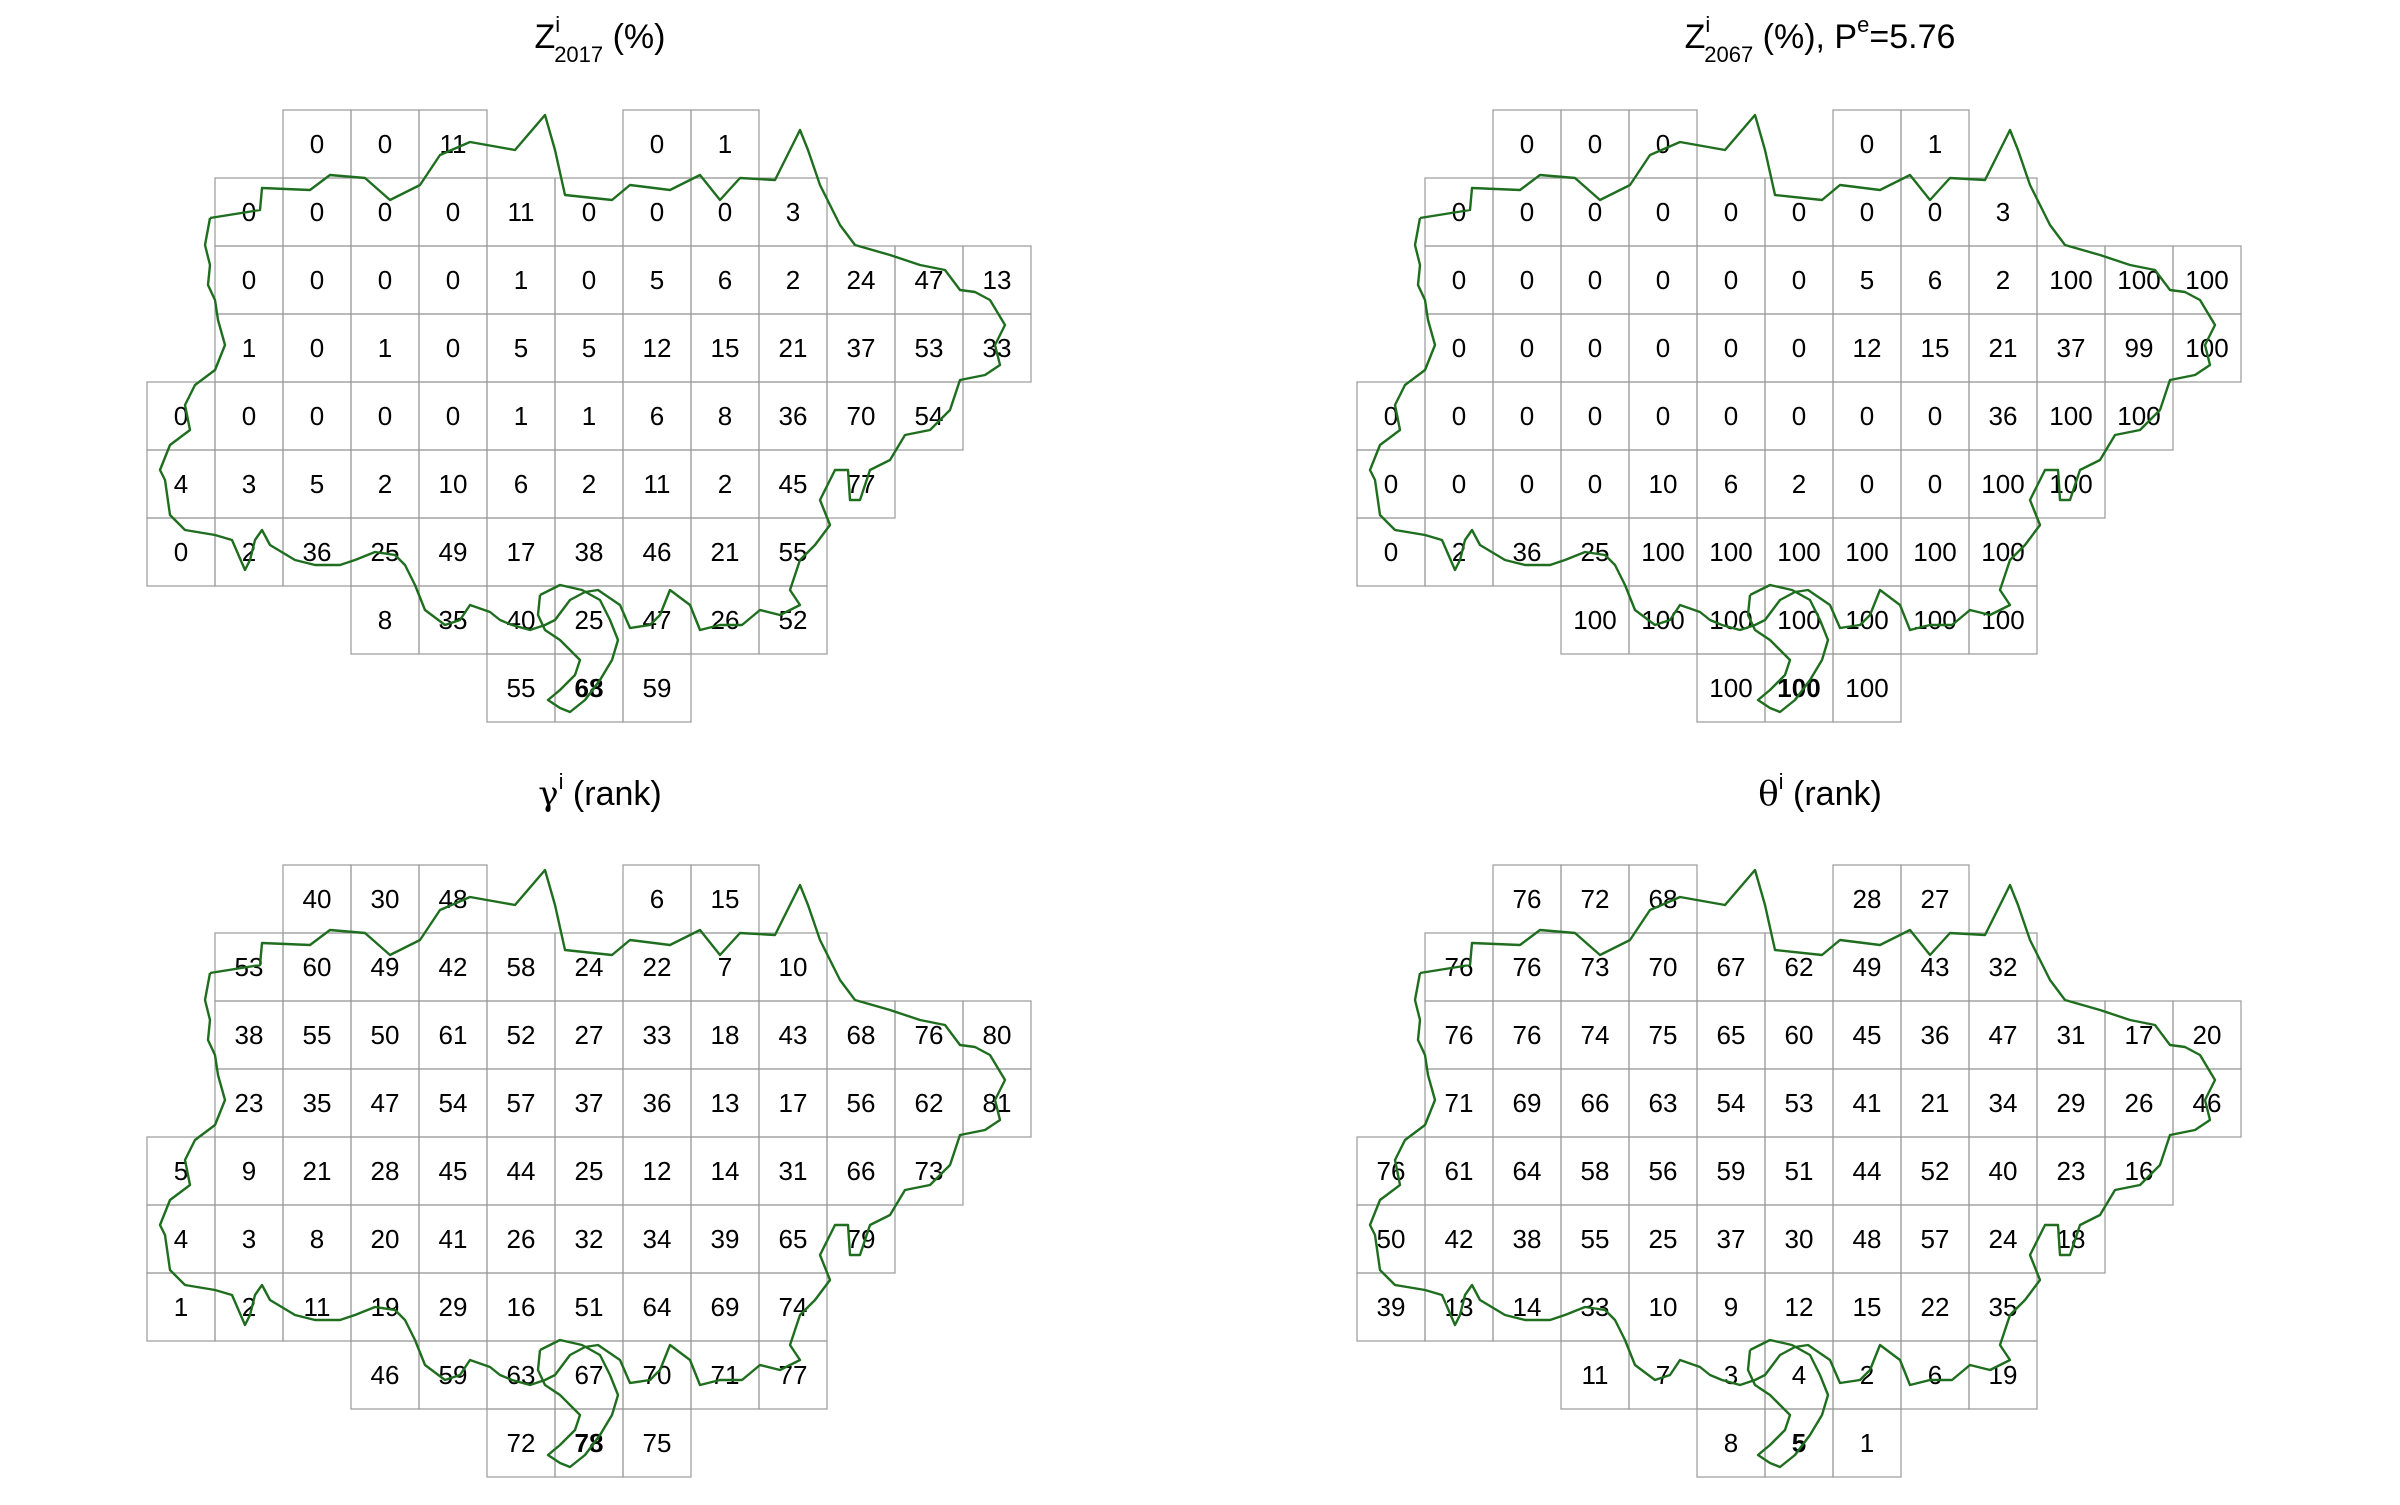 The image size is (2400, 1505). I want to click on grid-cell: 25, so click(1663, 1239).